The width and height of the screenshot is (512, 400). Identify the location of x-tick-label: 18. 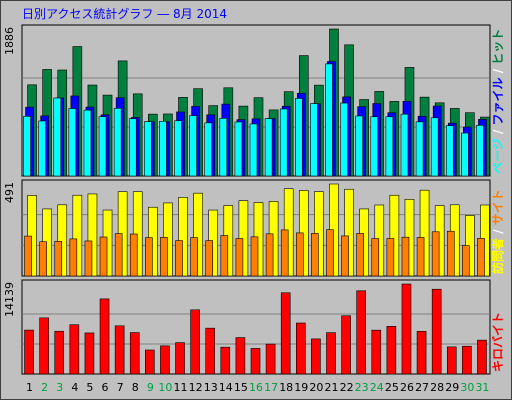
(286, 387).